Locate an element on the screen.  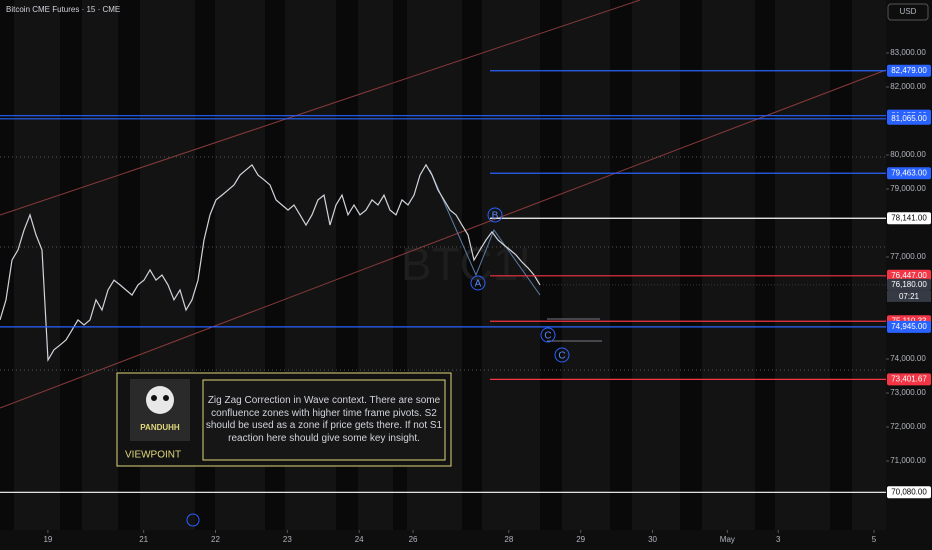
wave-label: A is located at coordinates (478, 284).